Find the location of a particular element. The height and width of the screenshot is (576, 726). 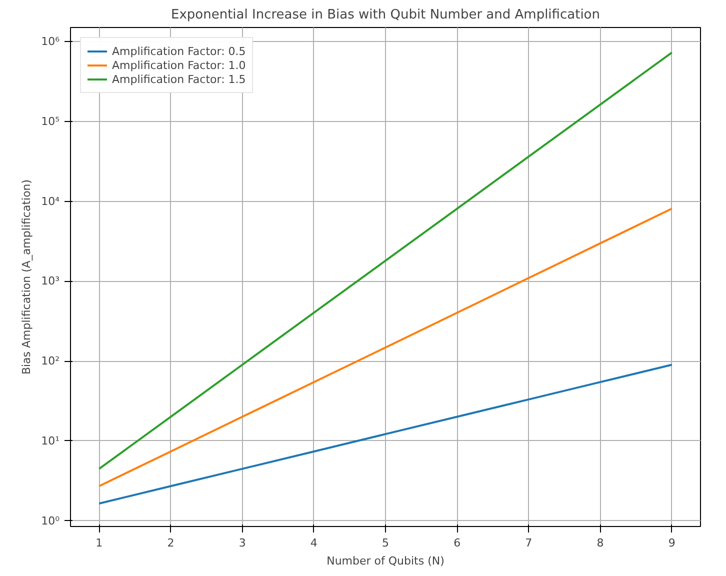

x-tick-label: 7 is located at coordinates (528, 543).